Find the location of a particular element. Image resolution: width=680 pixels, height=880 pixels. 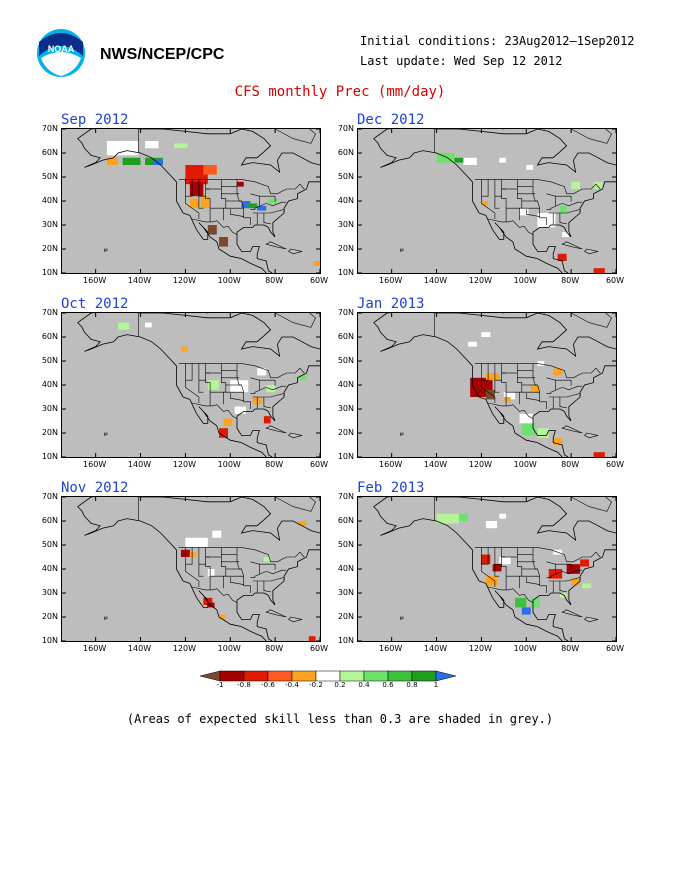

svg-text: NOAA is located at coordinates (61, 49).